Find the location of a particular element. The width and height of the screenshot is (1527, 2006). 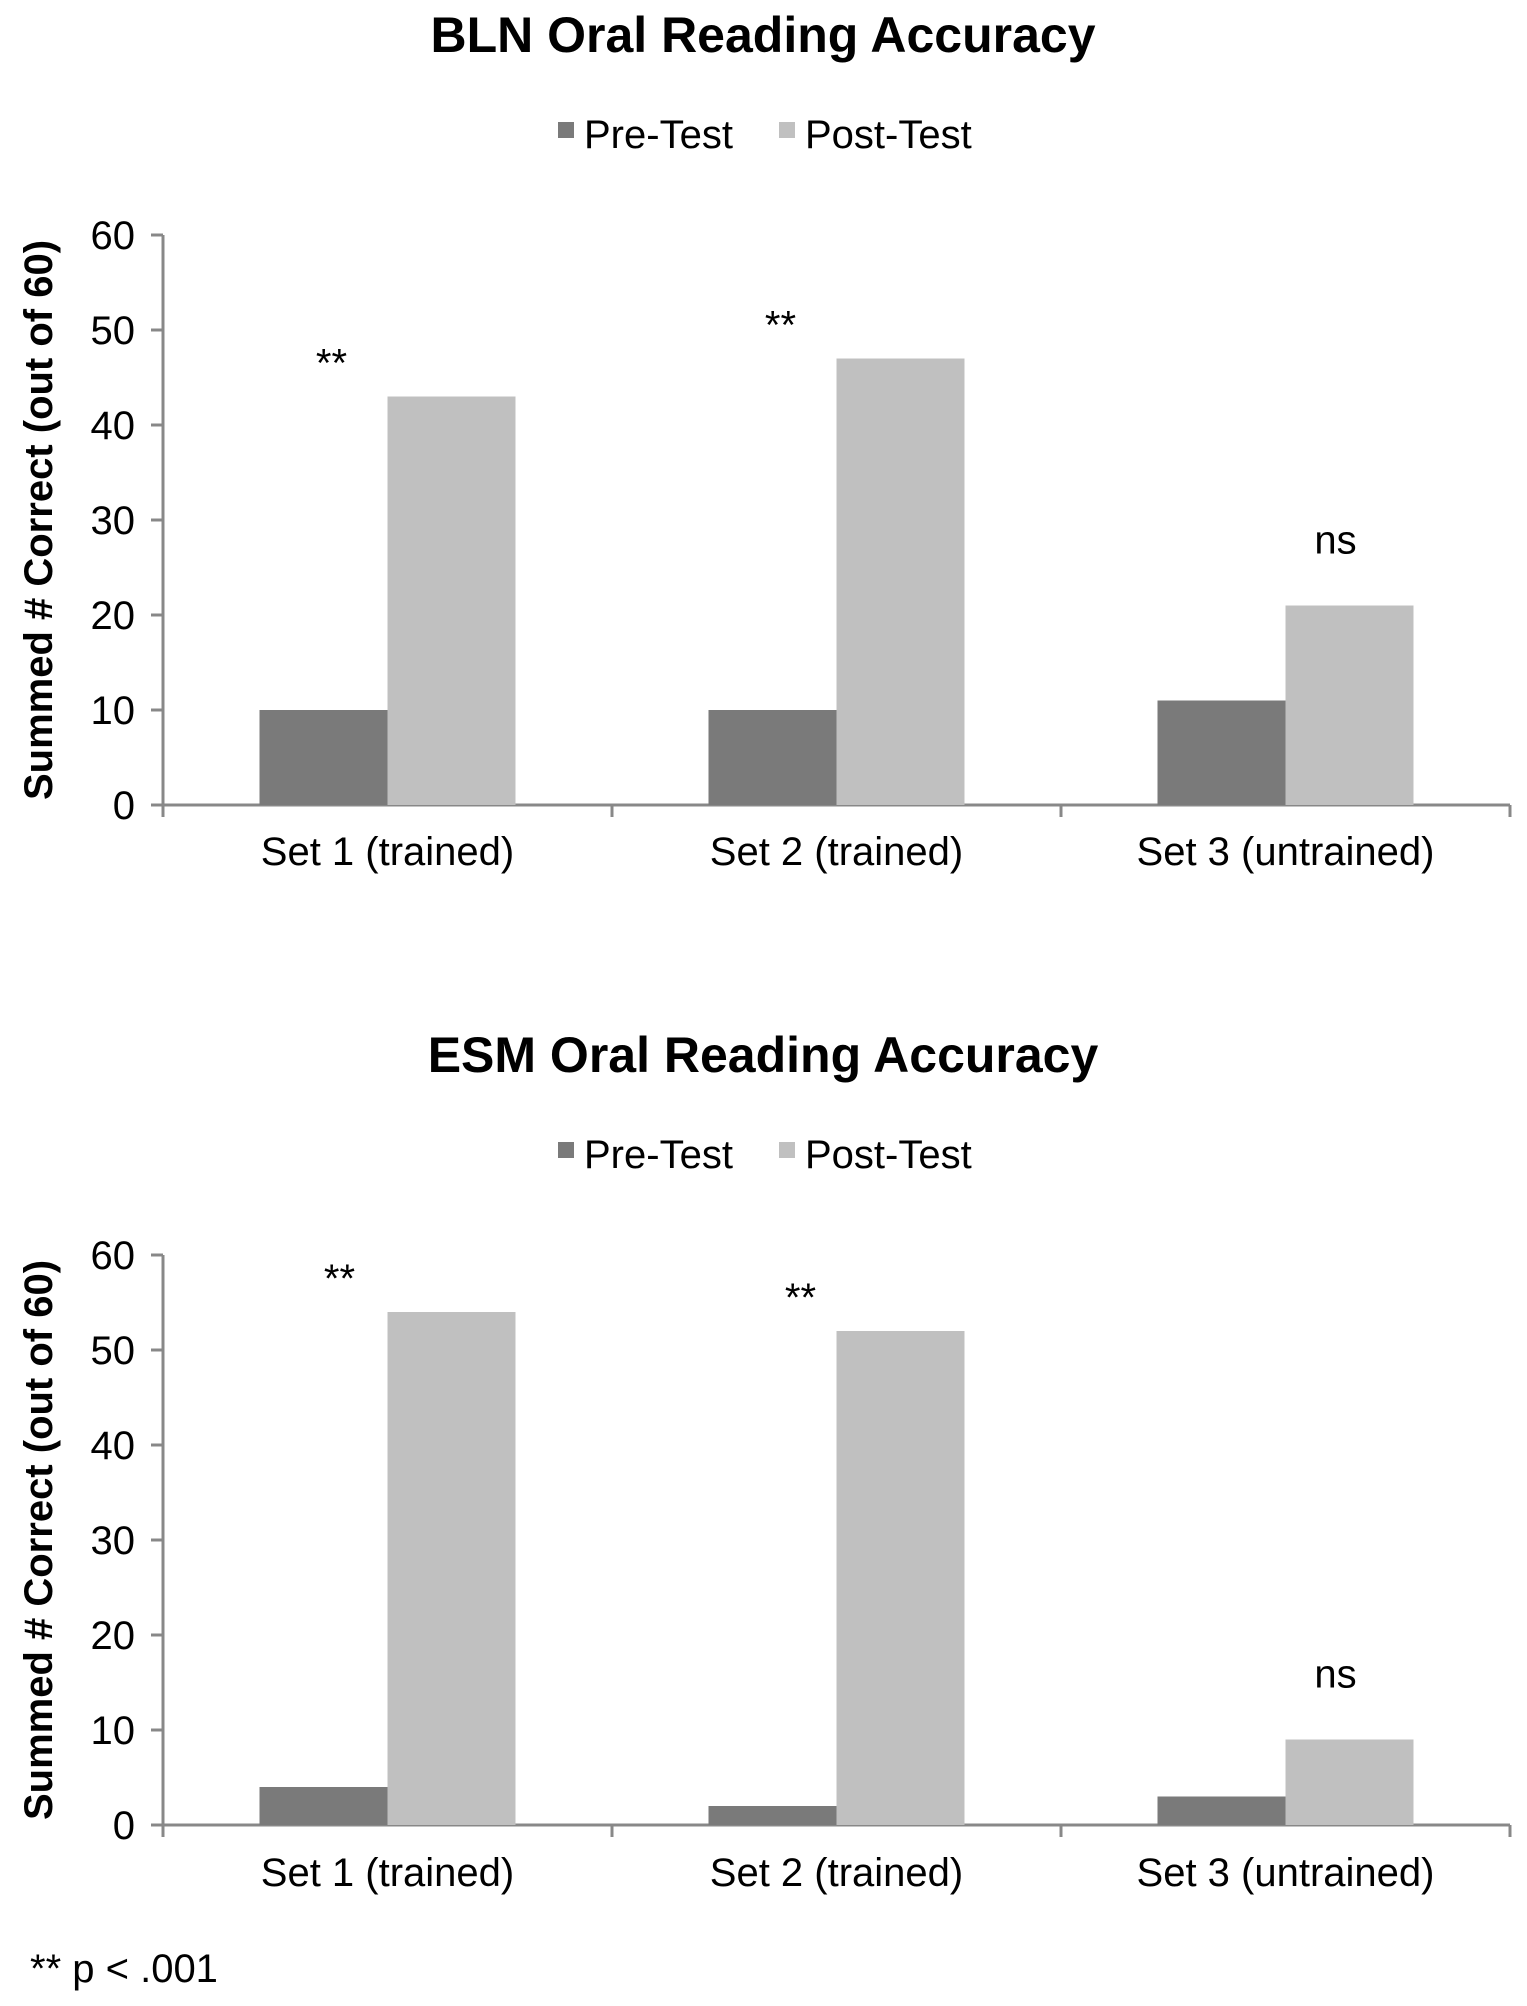

chart-title: ESM Oral Reading Accuracy is located at coordinates (763, 1055).